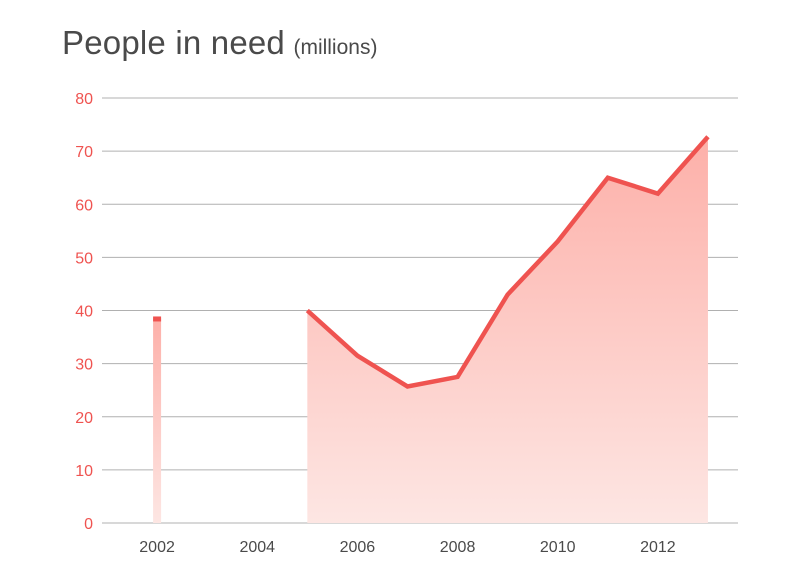  What do you see at coordinates (84, 99) in the screenshot?
I see `y-tick-label: 80` at bounding box center [84, 99].